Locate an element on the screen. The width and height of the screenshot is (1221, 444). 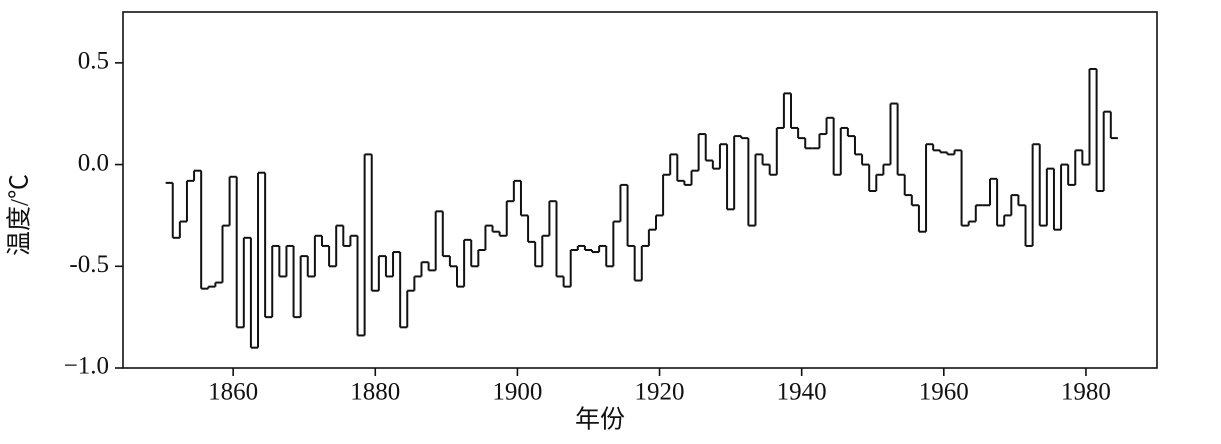
y-tick-label: 0.0 is located at coordinates (93, 162).